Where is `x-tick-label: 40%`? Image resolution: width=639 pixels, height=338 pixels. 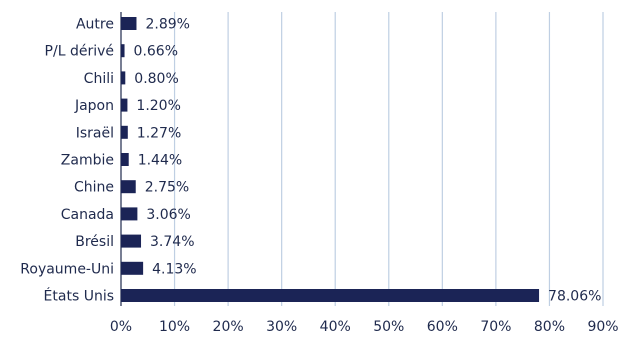 x-tick-label: 40% is located at coordinates (335, 327).